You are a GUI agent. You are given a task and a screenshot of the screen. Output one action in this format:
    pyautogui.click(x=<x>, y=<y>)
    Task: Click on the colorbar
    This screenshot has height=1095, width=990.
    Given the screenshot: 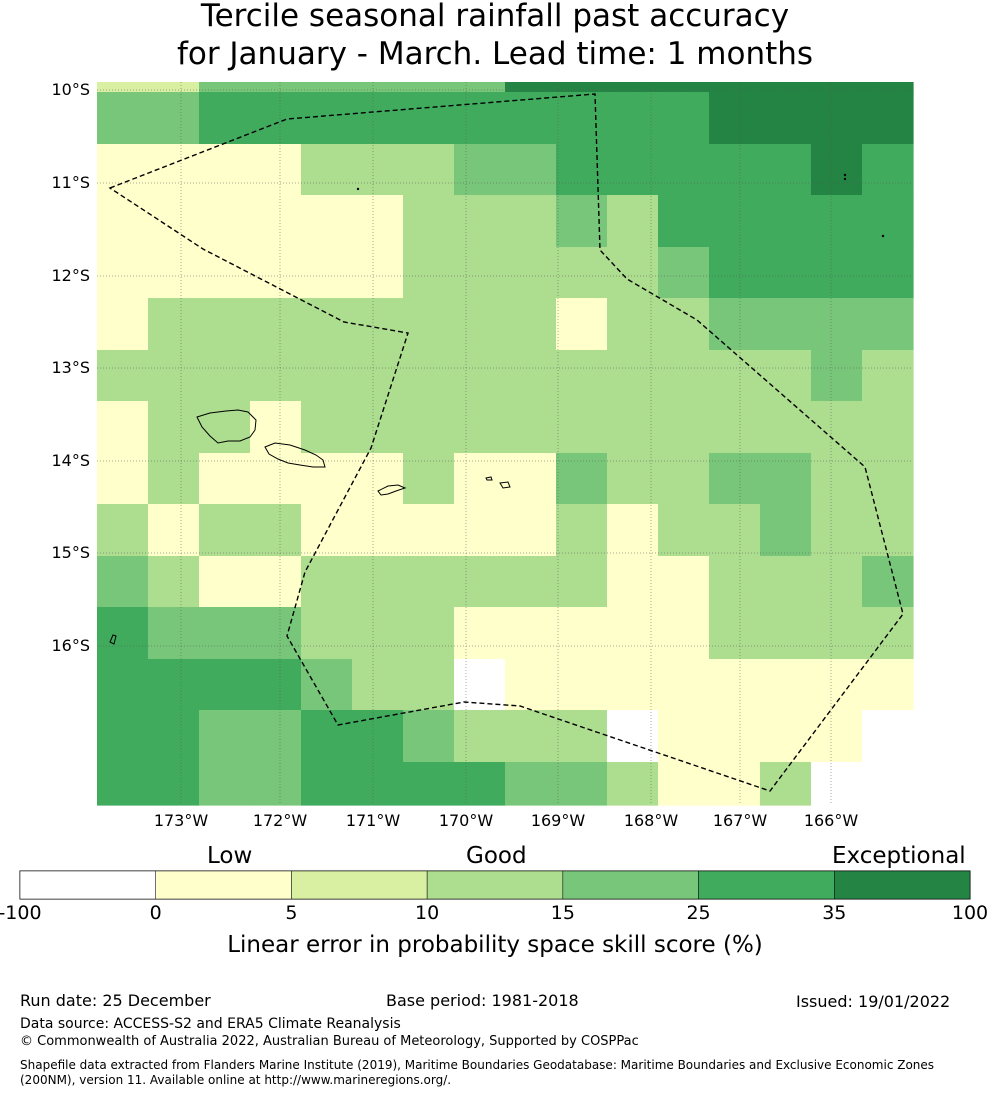 What is the action you would take?
    pyautogui.click(x=495, y=885)
    